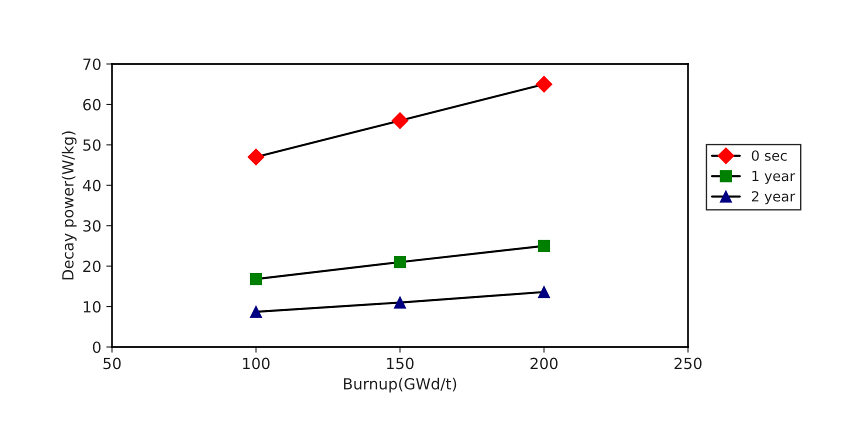 This screenshot has height=433, width=848. What do you see at coordinates (92, 104) in the screenshot?
I see `y-tick-label: 60` at bounding box center [92, 104].